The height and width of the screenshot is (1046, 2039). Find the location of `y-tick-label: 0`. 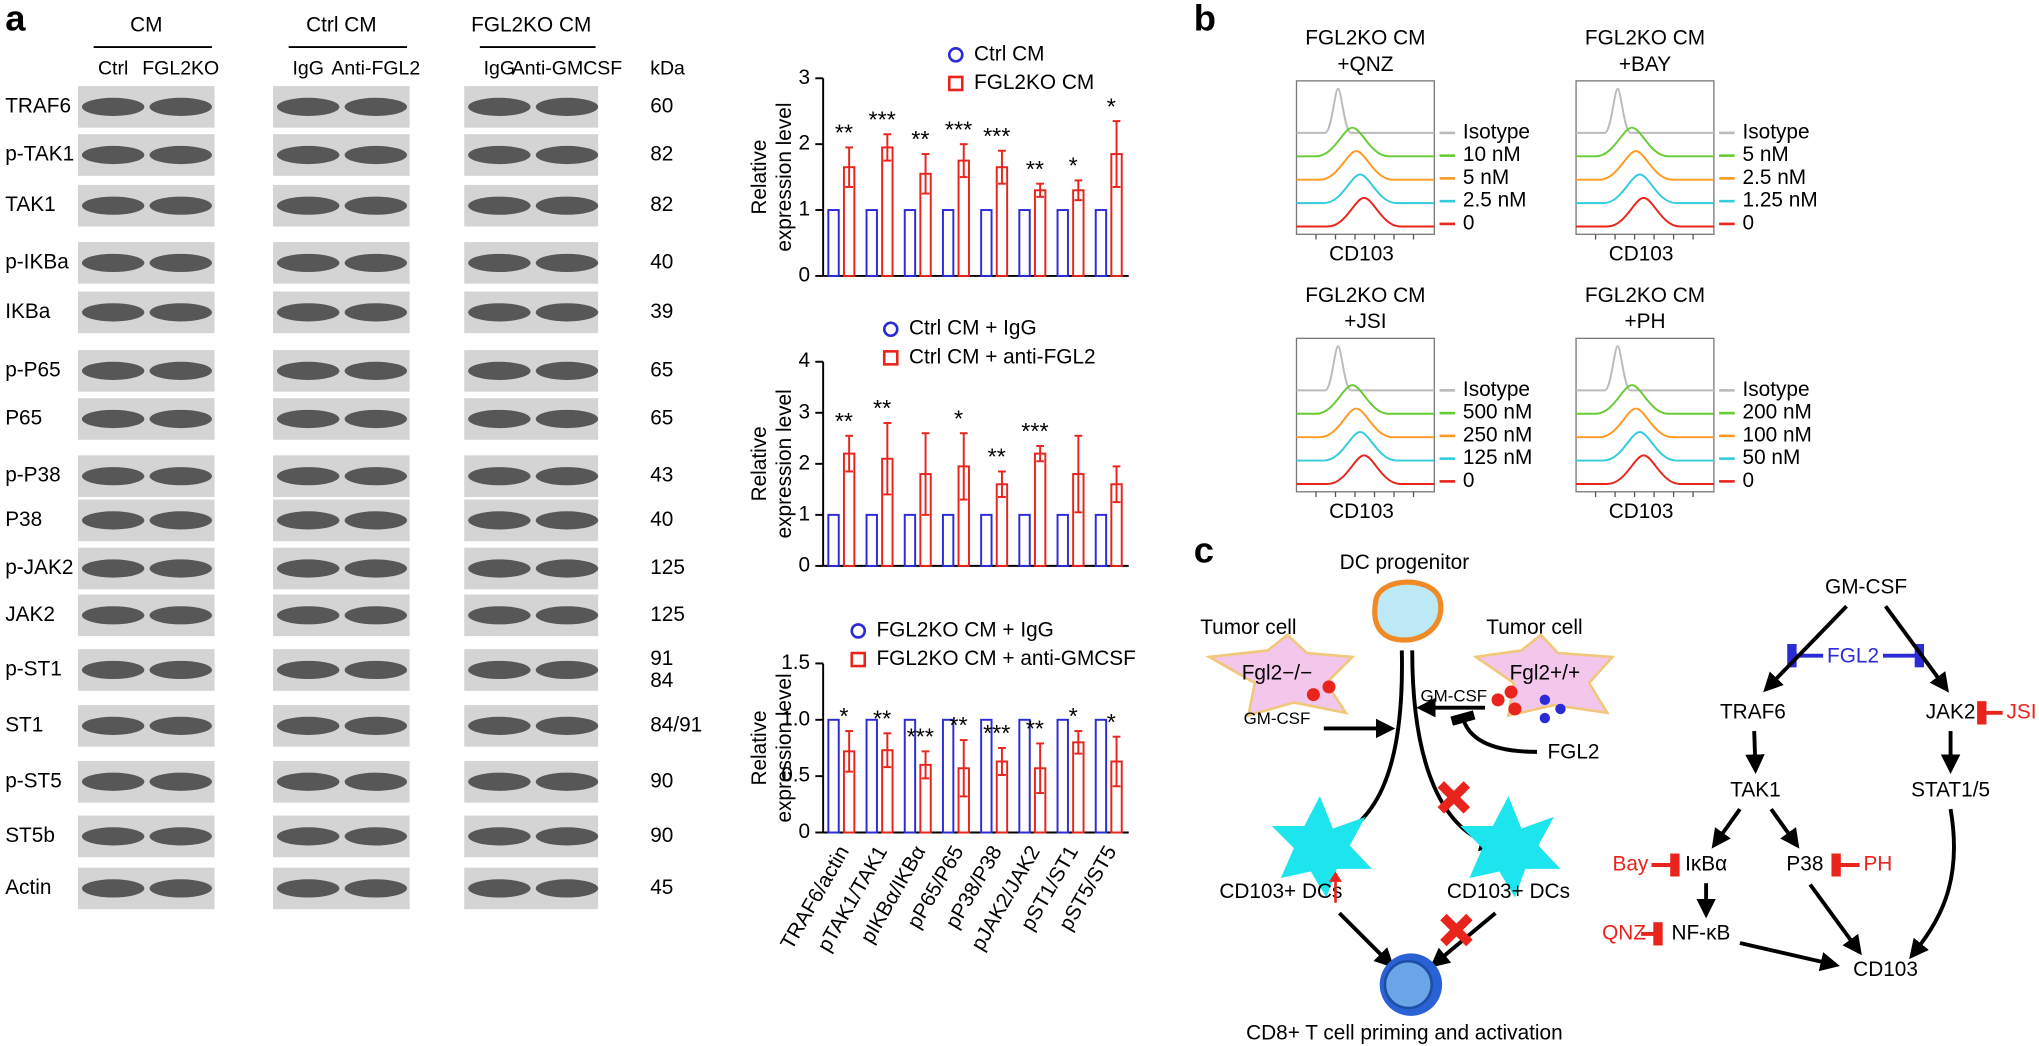

y-tick-label: 0 is located at coordinates (805, 274).